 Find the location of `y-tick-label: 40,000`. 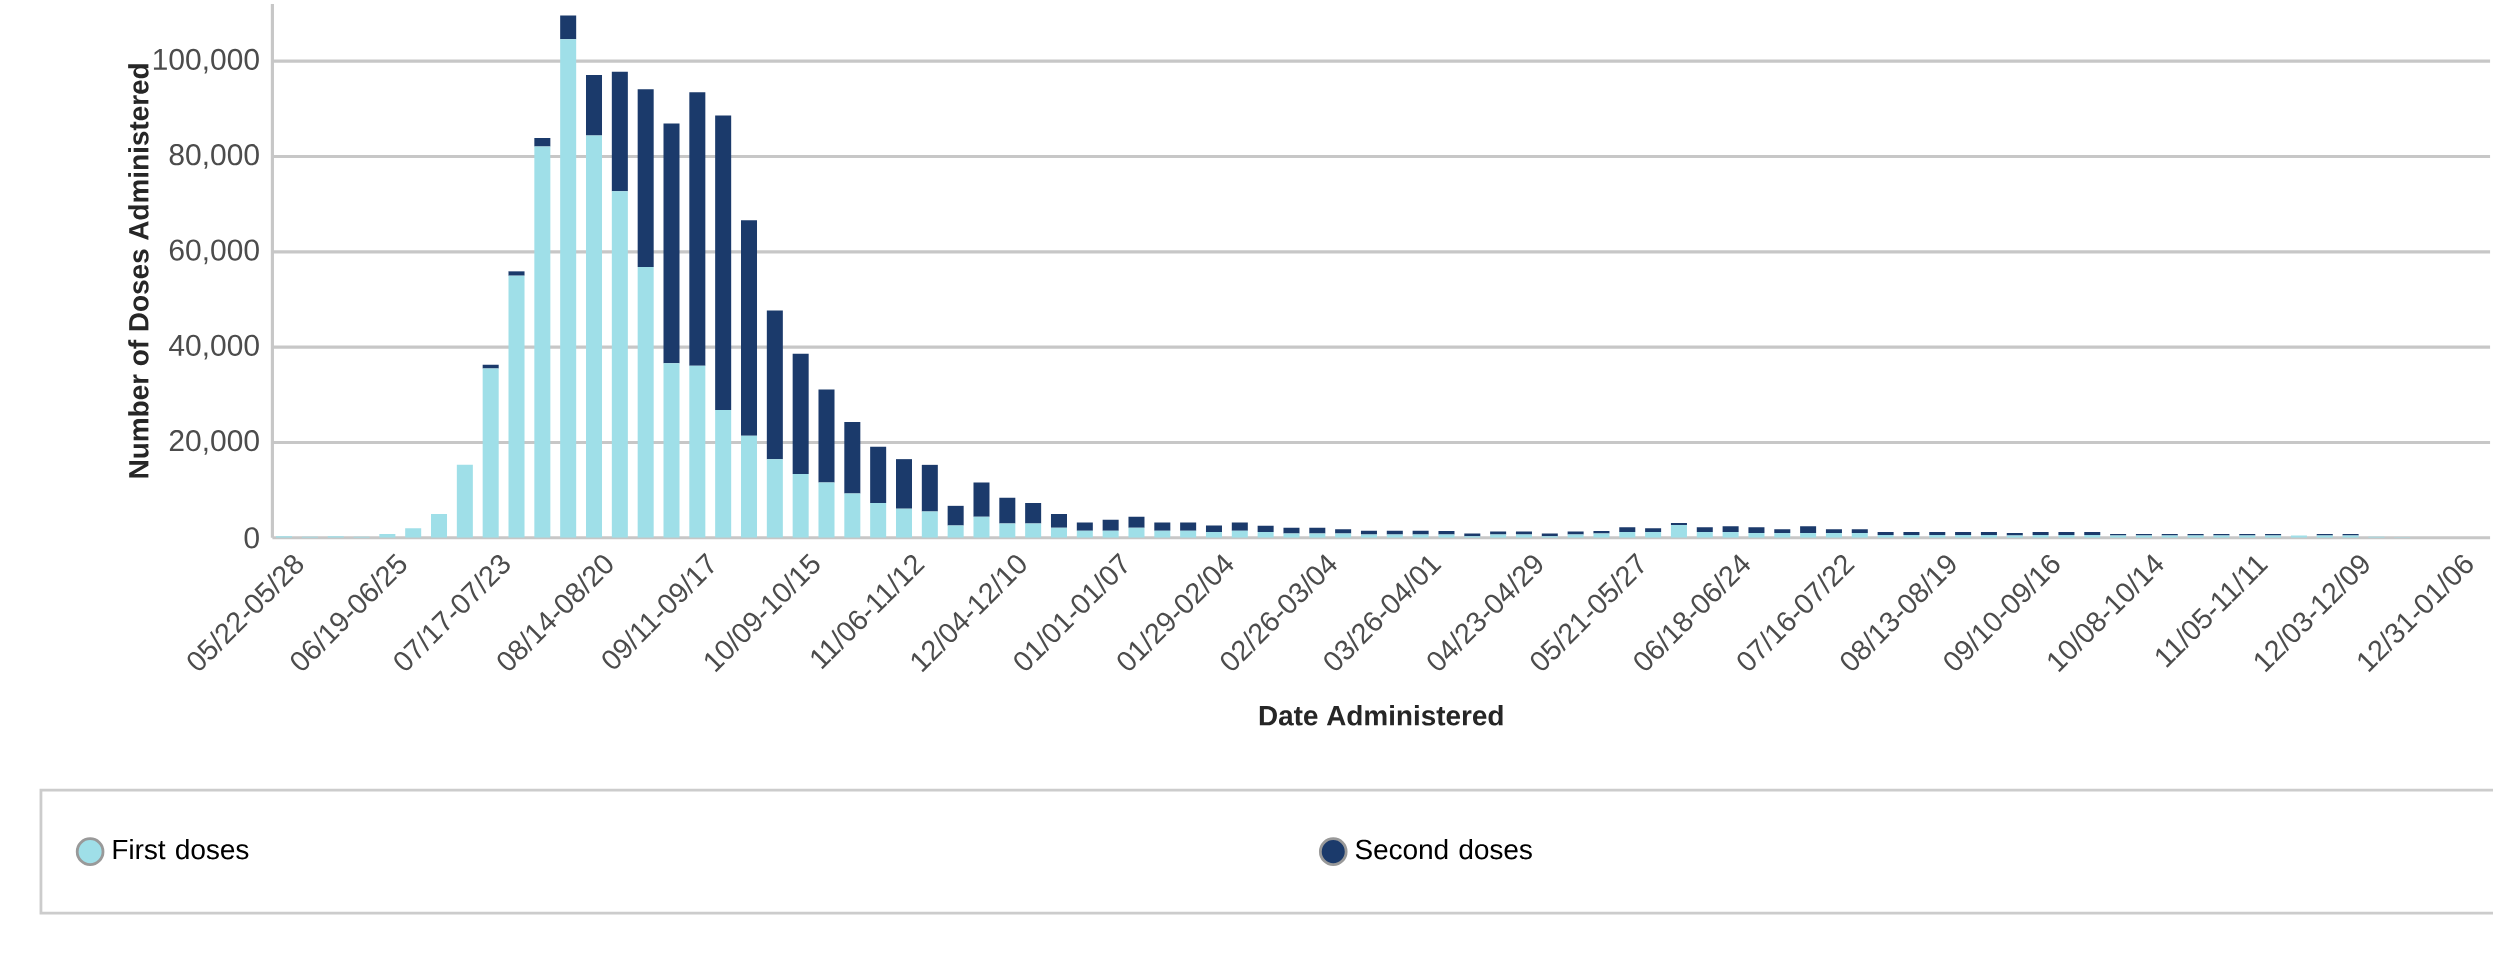

y-tick-label: 40,000 is located at coordinates (214, 347).